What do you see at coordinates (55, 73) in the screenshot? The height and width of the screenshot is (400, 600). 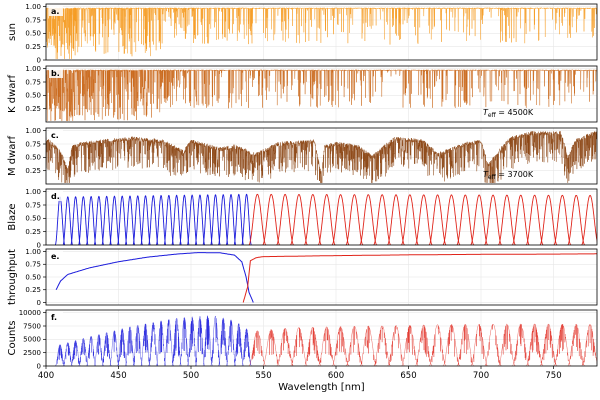 I see `panel-letter: b.` at bounding box center [55, 73].